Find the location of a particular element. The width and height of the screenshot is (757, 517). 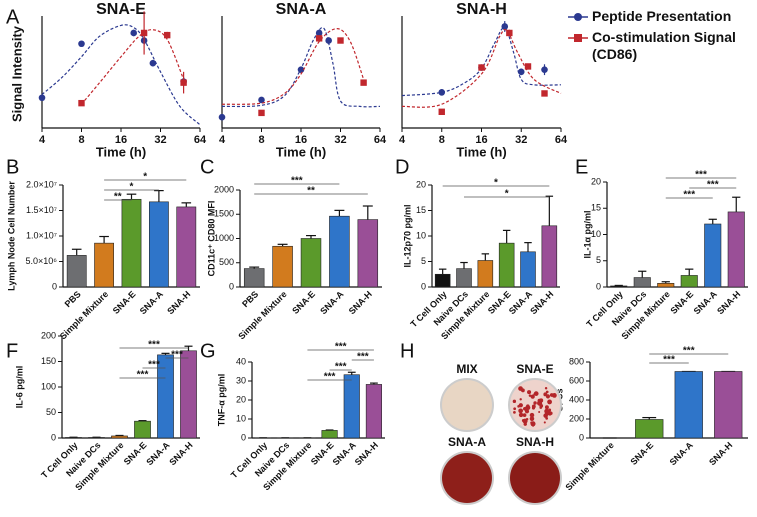

panel-label: H is located at coordinates (407, 351).